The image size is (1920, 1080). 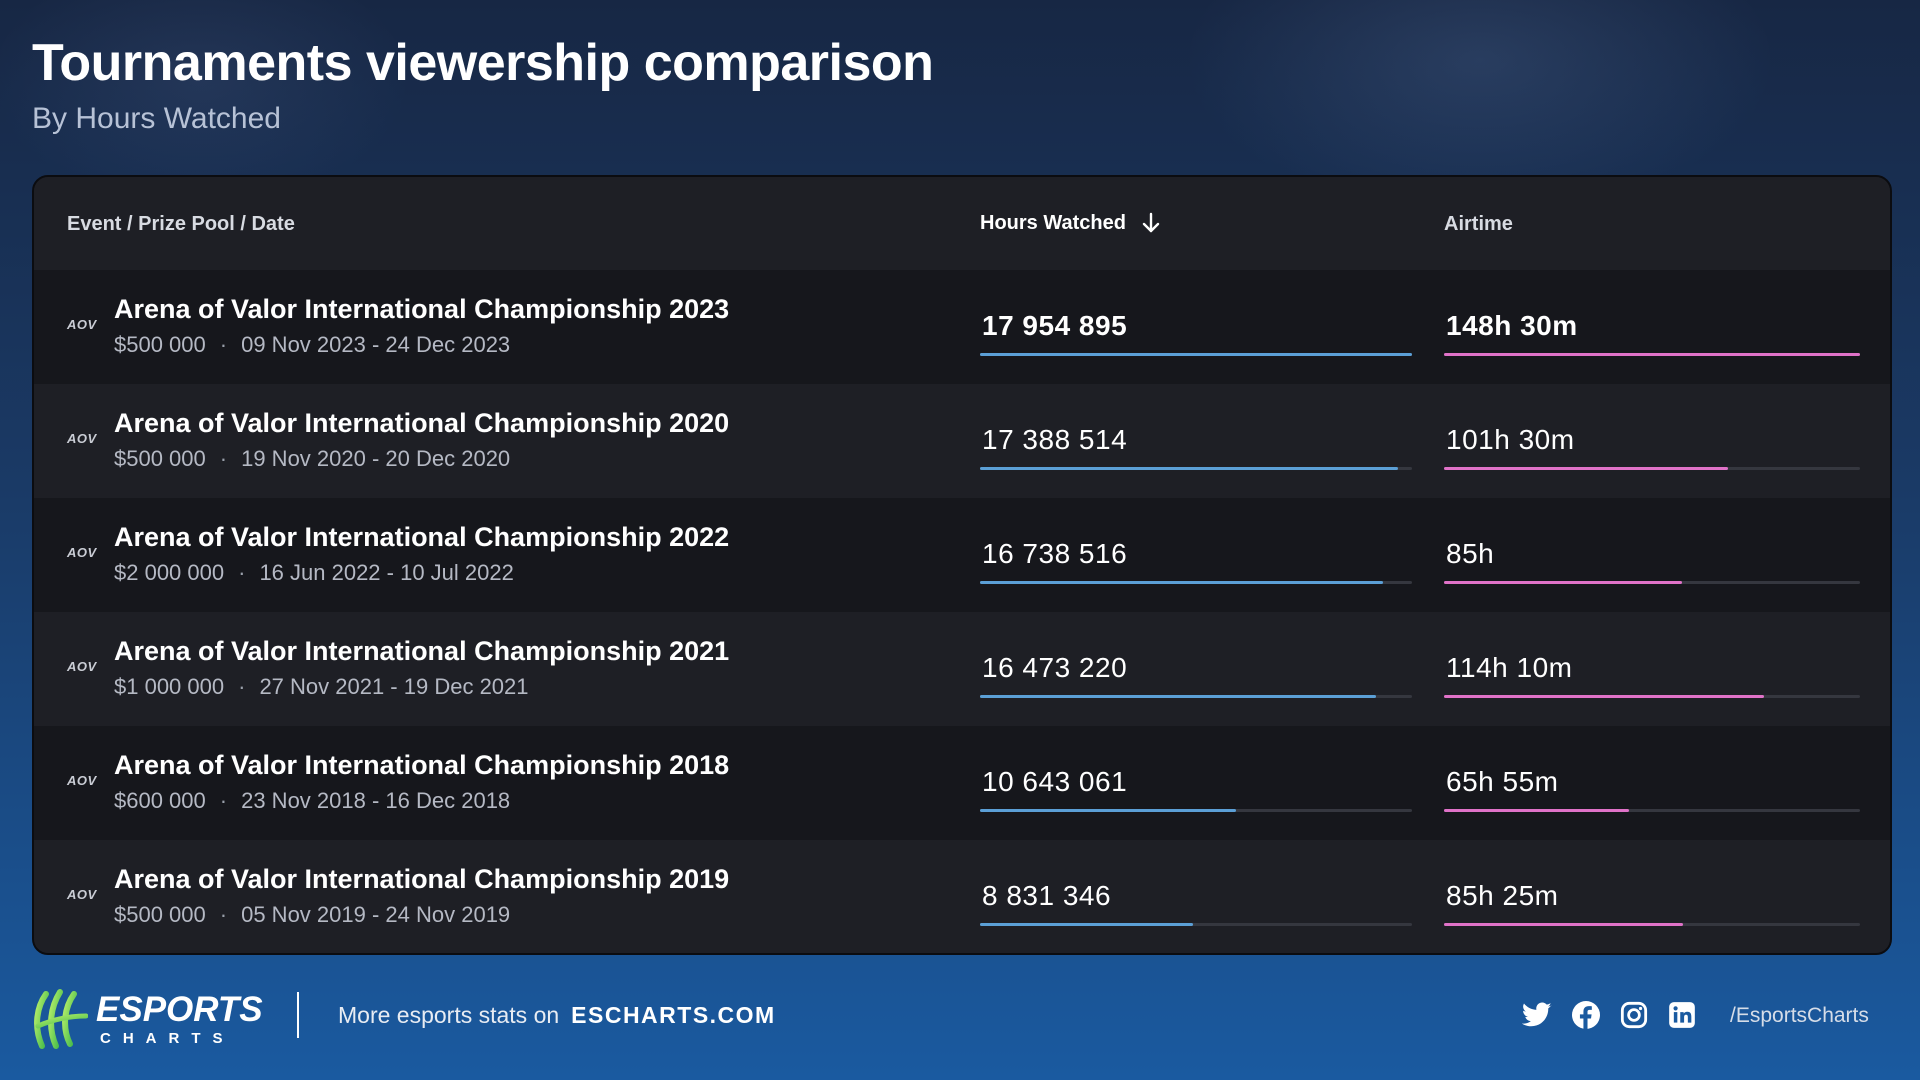 I want to click on airtime-value: 65h 55m, so click(x=1502, y=781).